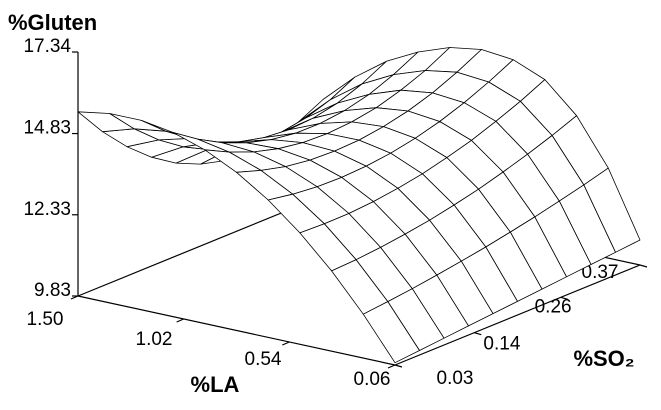  Describe the element at coordinates (47, 209) in the screenshot. I see `z-tick-label: 12.33` at that location.